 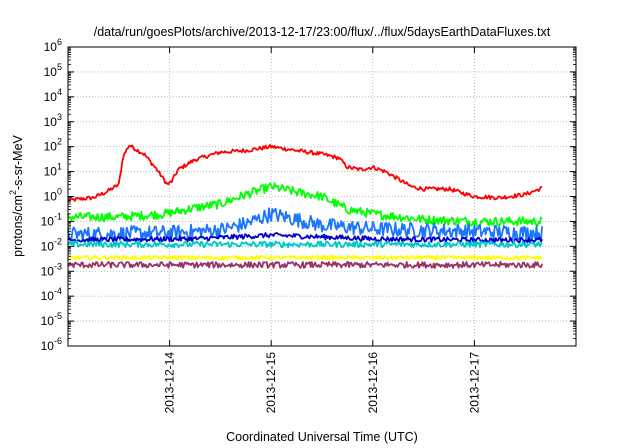 I want to click on y-tick-label: 10⁻⁵, so click(x=51, y=319).